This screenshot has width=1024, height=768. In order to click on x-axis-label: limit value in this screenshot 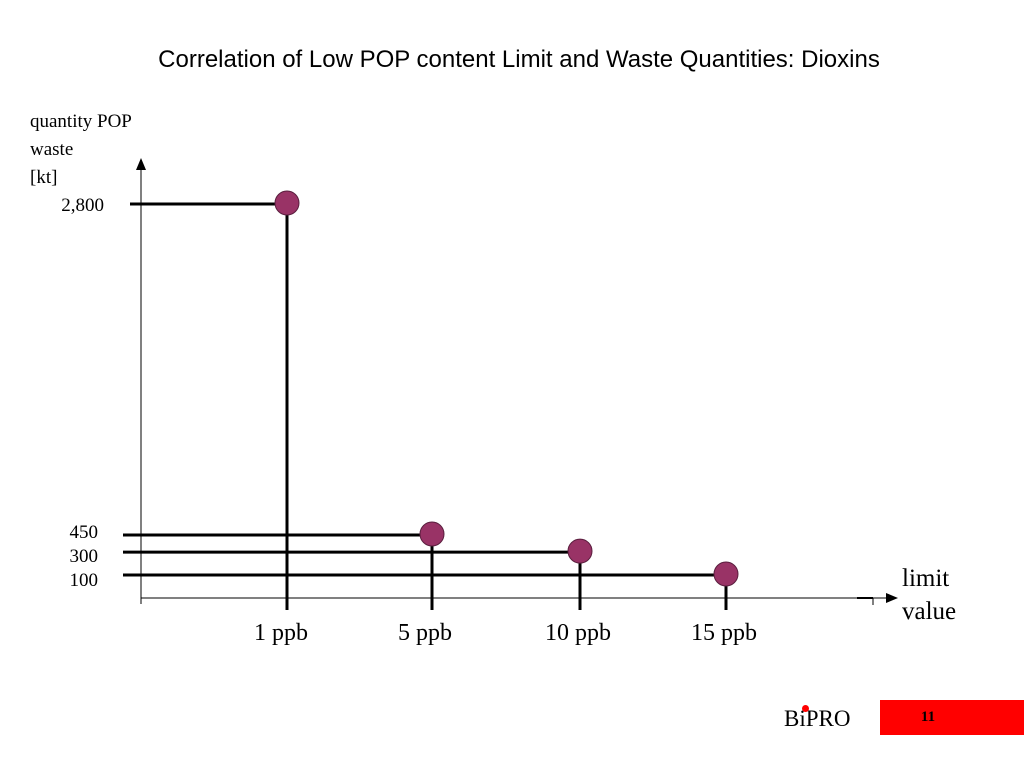, I will do `click(929, 595)`.